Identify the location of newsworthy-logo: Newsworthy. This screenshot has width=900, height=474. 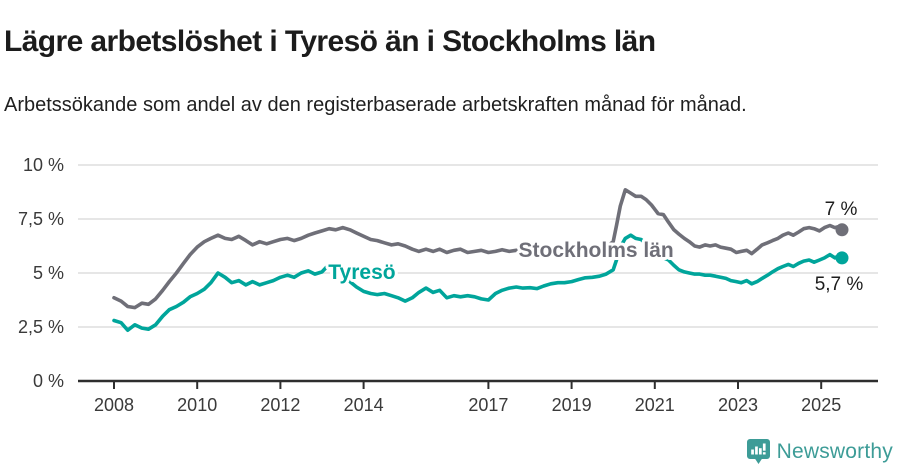
(819, 452).